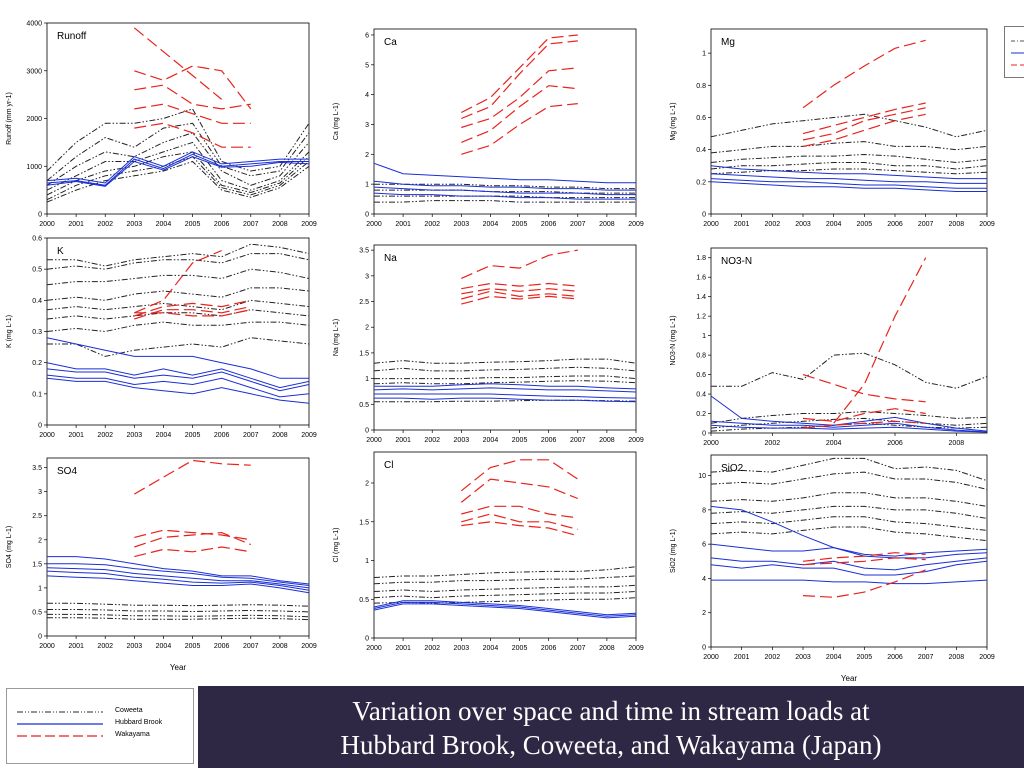 The height and width of the screenshot is (768, 1024). Describe the element at coordinates (37, 612) in the screenshot. I see `y-tick-label: 0.5` at that location.